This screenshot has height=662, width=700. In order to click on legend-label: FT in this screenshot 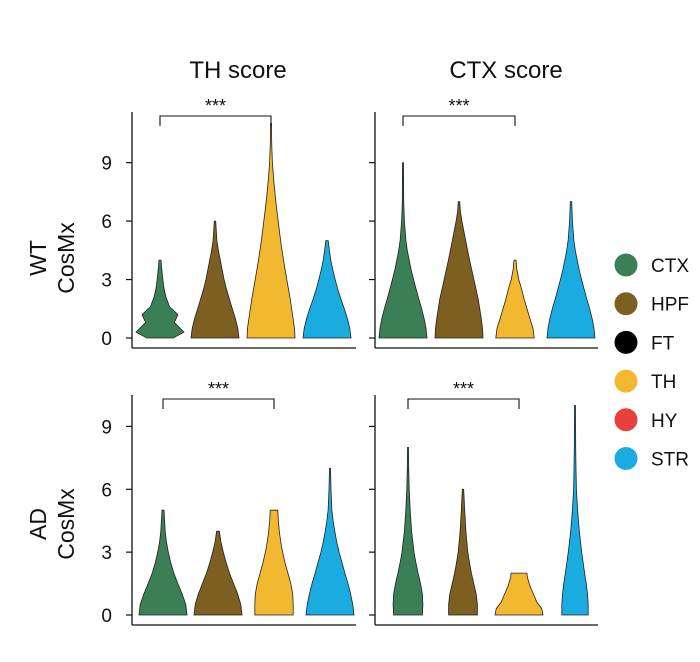, I will do `click(663, 343)`.